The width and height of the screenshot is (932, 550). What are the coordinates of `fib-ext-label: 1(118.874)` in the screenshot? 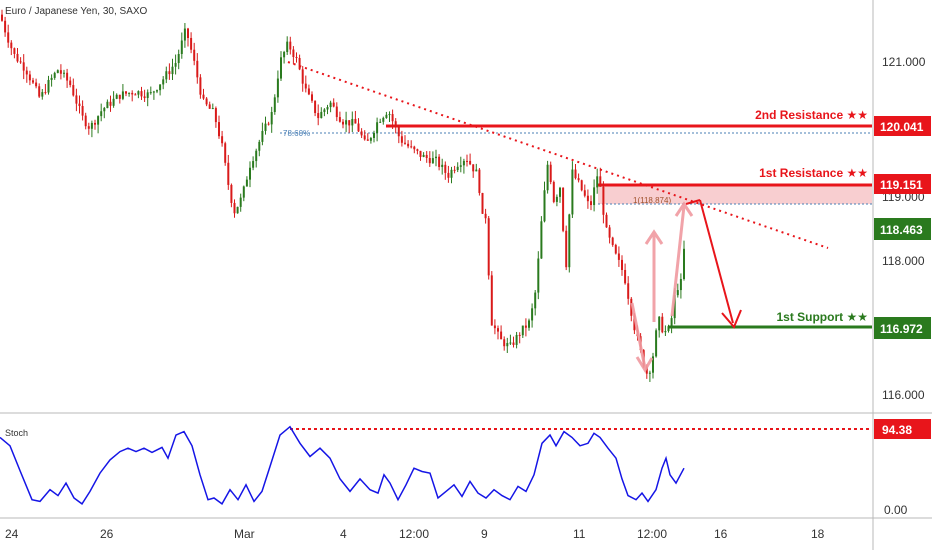 It's located at (652, 200).